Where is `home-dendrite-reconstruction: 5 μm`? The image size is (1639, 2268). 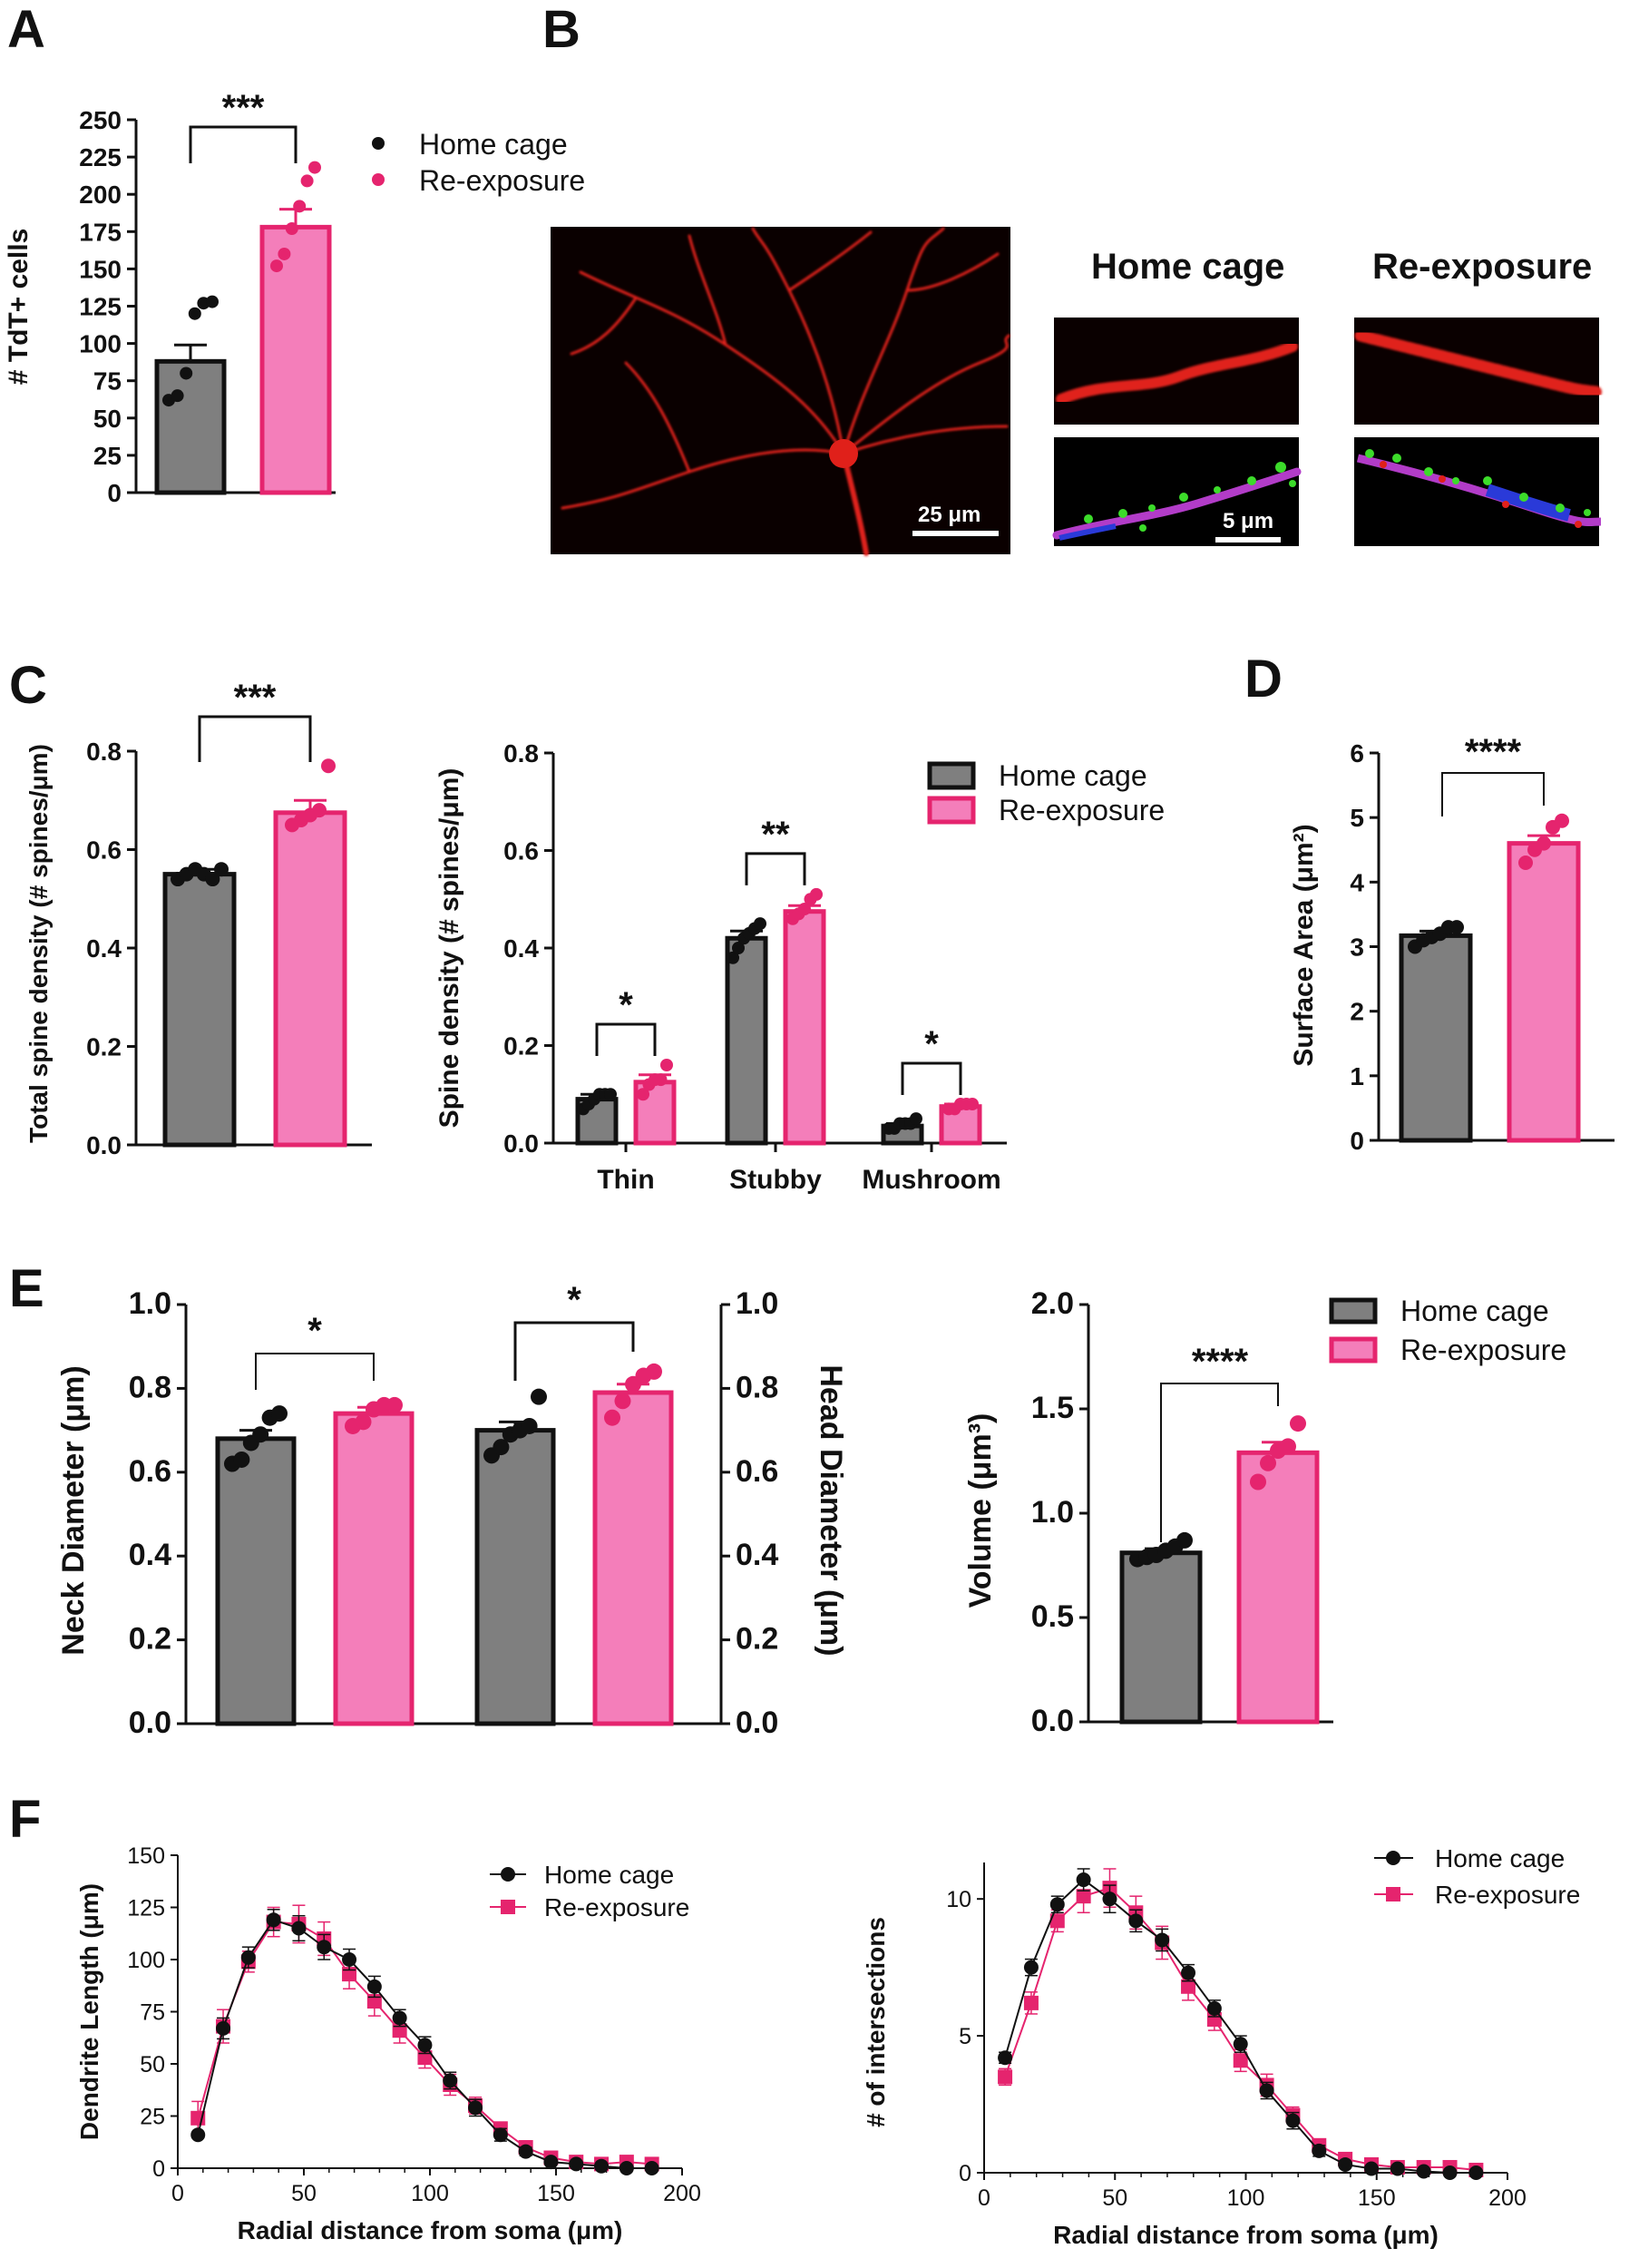 home-dendrite-reconstruction: 5 μm is located at coordinates (1177, 491).